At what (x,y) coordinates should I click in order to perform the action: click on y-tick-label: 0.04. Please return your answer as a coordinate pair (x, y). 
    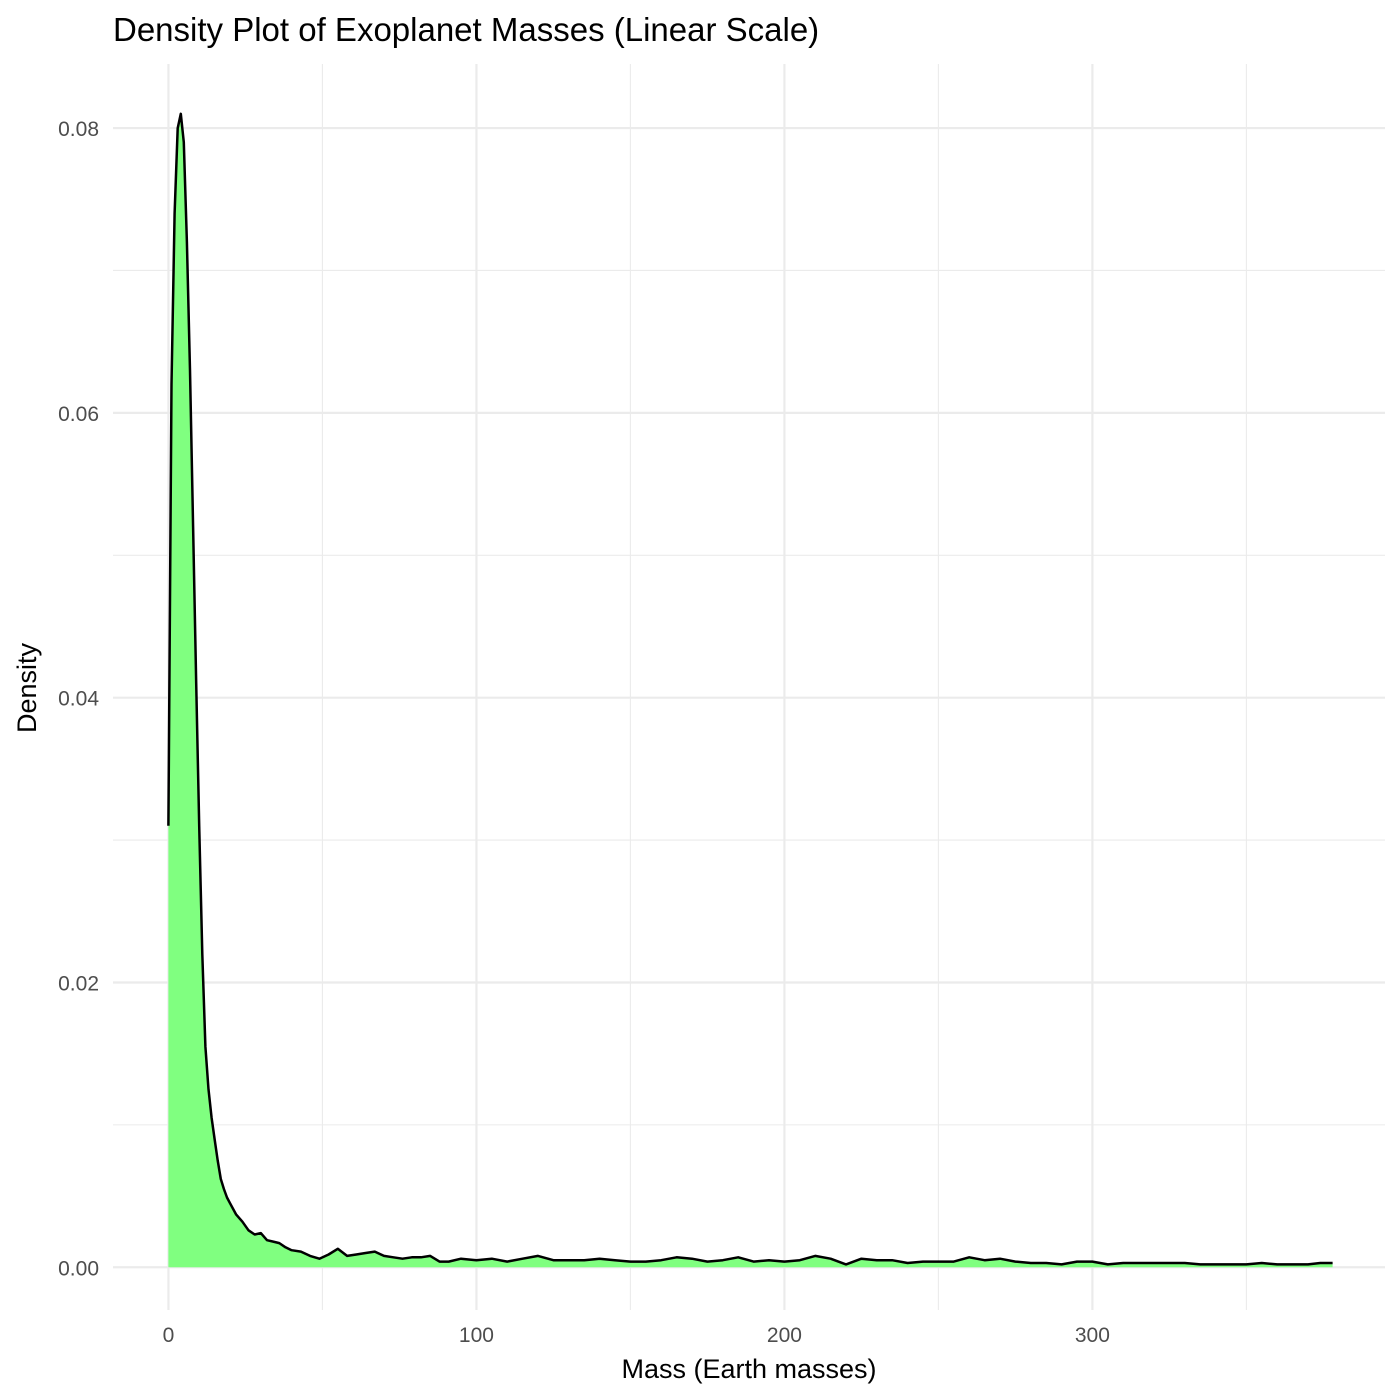
    Looking at the image, I should click on (78, 699).